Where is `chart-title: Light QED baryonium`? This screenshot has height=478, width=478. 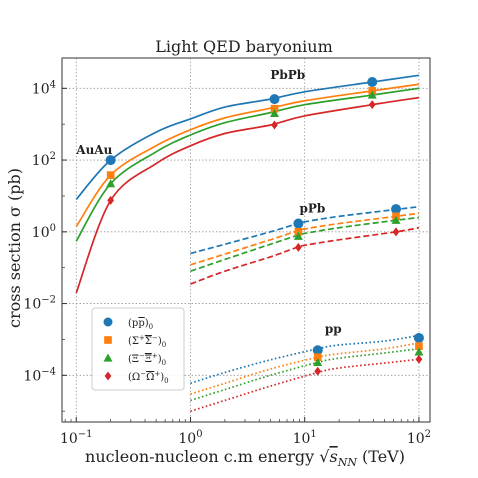
chart-title: Light QED baryonium is located at coordinates (244, 46).